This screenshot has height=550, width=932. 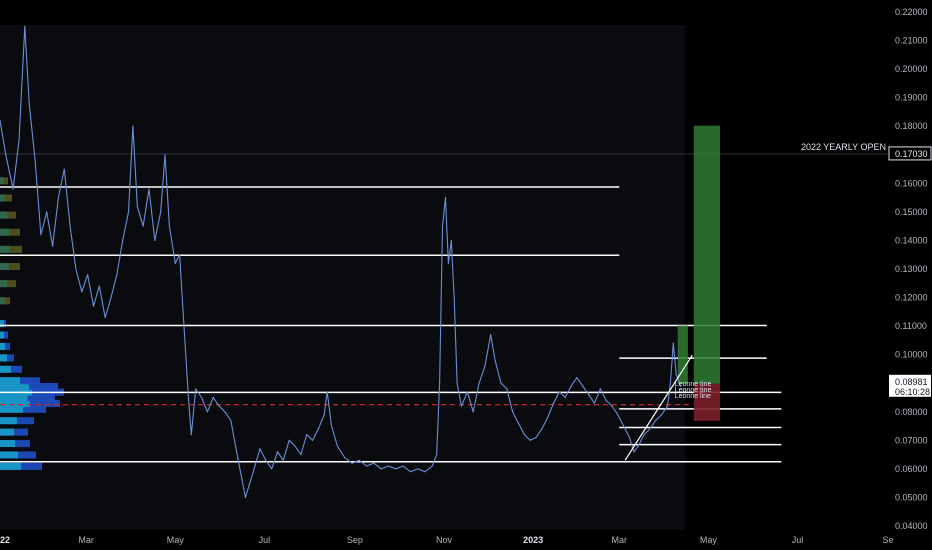 What do you see at coordinates (355, 540) in the screenshot?
I see `x-tick-label: Sep` at bounding box center [355, 540].